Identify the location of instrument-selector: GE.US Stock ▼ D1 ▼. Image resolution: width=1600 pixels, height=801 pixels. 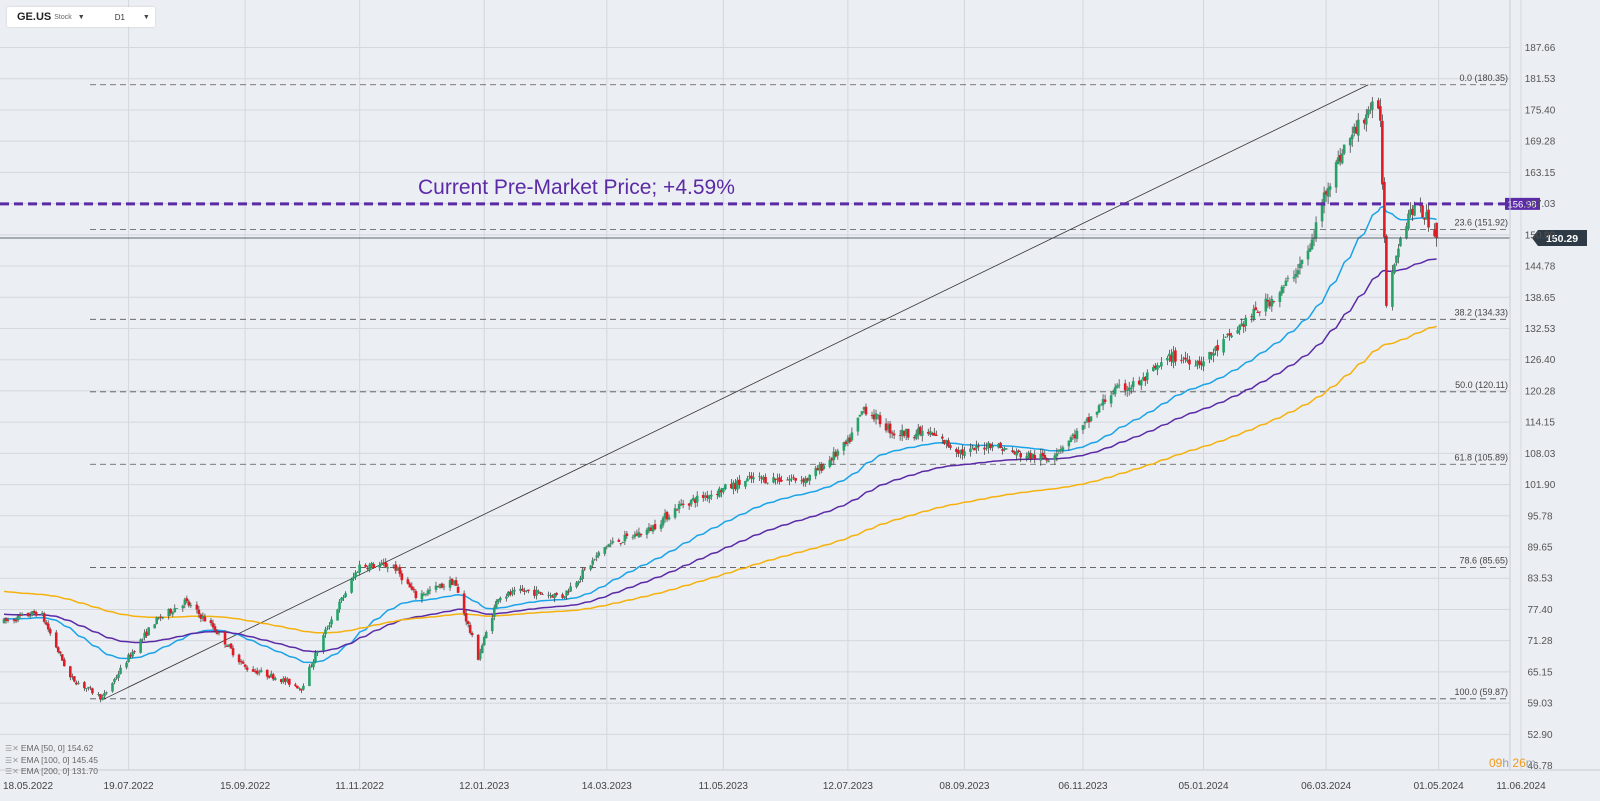
(81, 17).